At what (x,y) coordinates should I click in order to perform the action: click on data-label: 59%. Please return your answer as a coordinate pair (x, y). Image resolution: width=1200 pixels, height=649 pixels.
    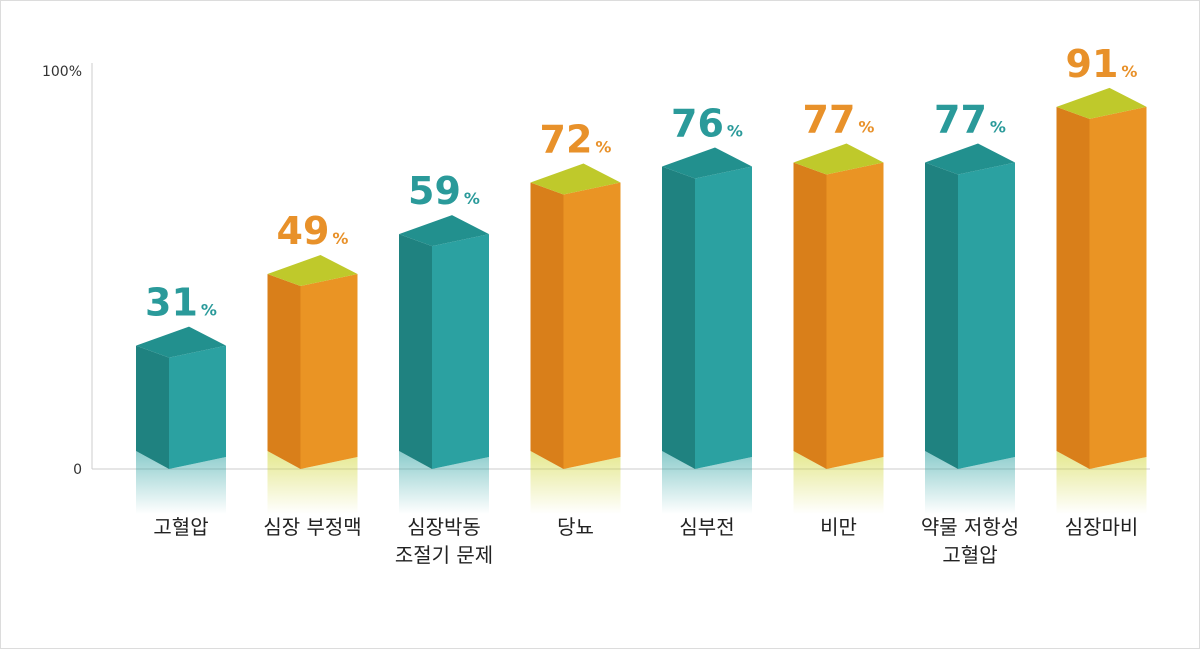
    Looking at the image, I should click on (444, 191).